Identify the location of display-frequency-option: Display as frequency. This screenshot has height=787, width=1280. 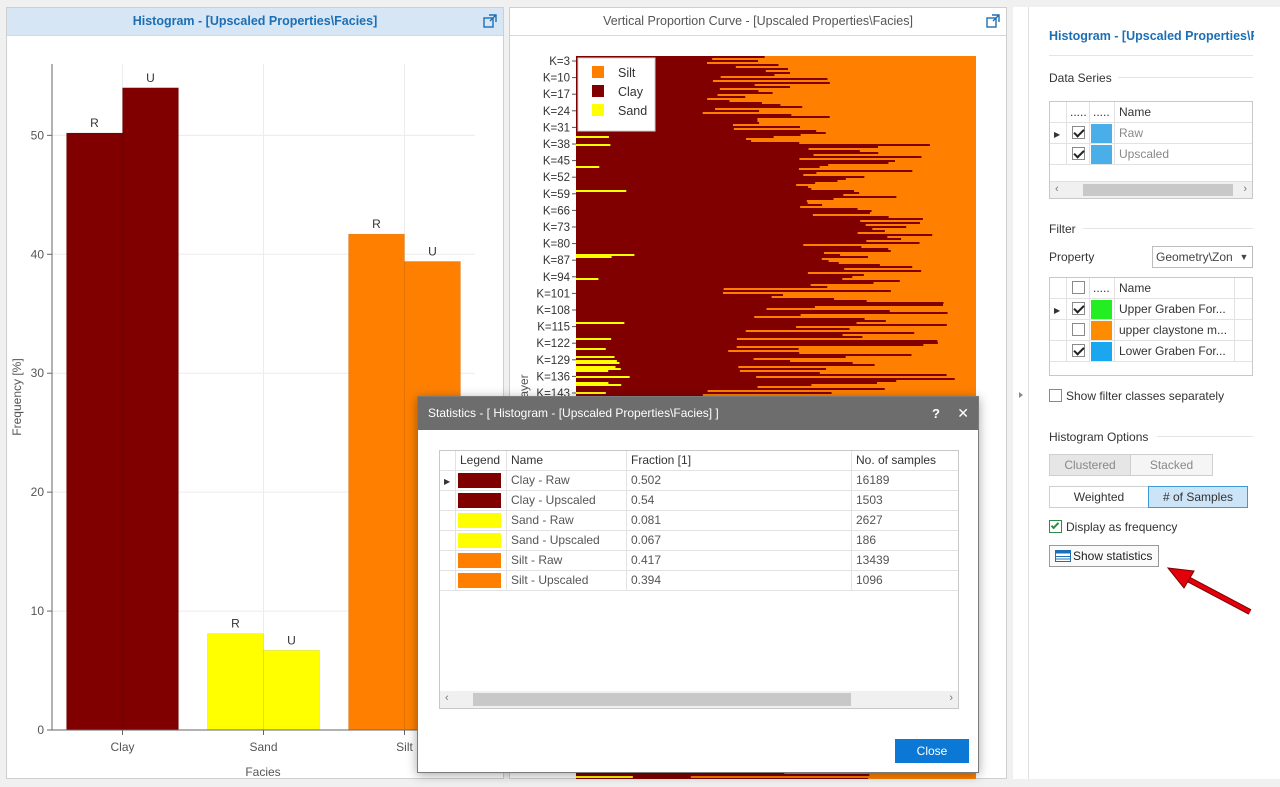
(1149, 527).